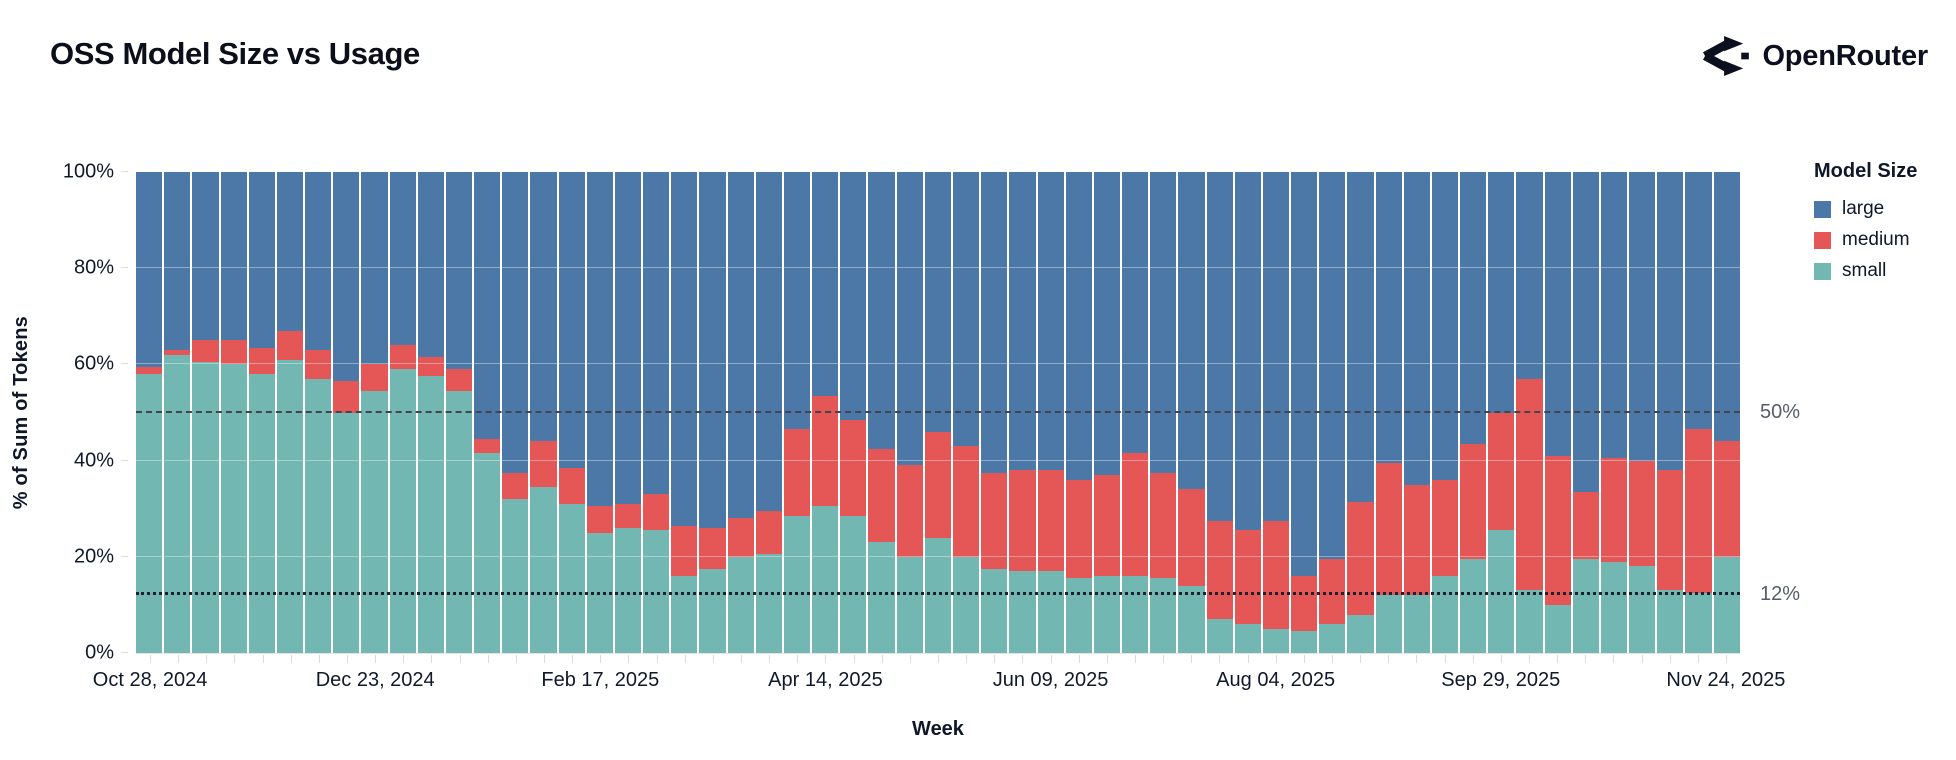 This screenshot has width=1956, height=760. I want to click on bar-week-nov-17-2025, so click(1698, 412).